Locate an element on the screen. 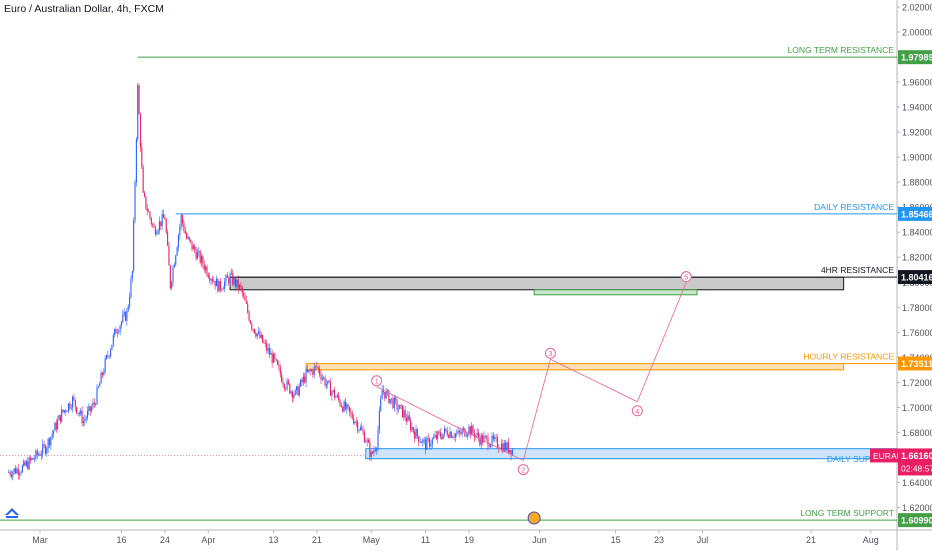 The width and height of the screenshot is (932, 555). y-tick-label: 1.94000 is located at coordinates (917, 108).